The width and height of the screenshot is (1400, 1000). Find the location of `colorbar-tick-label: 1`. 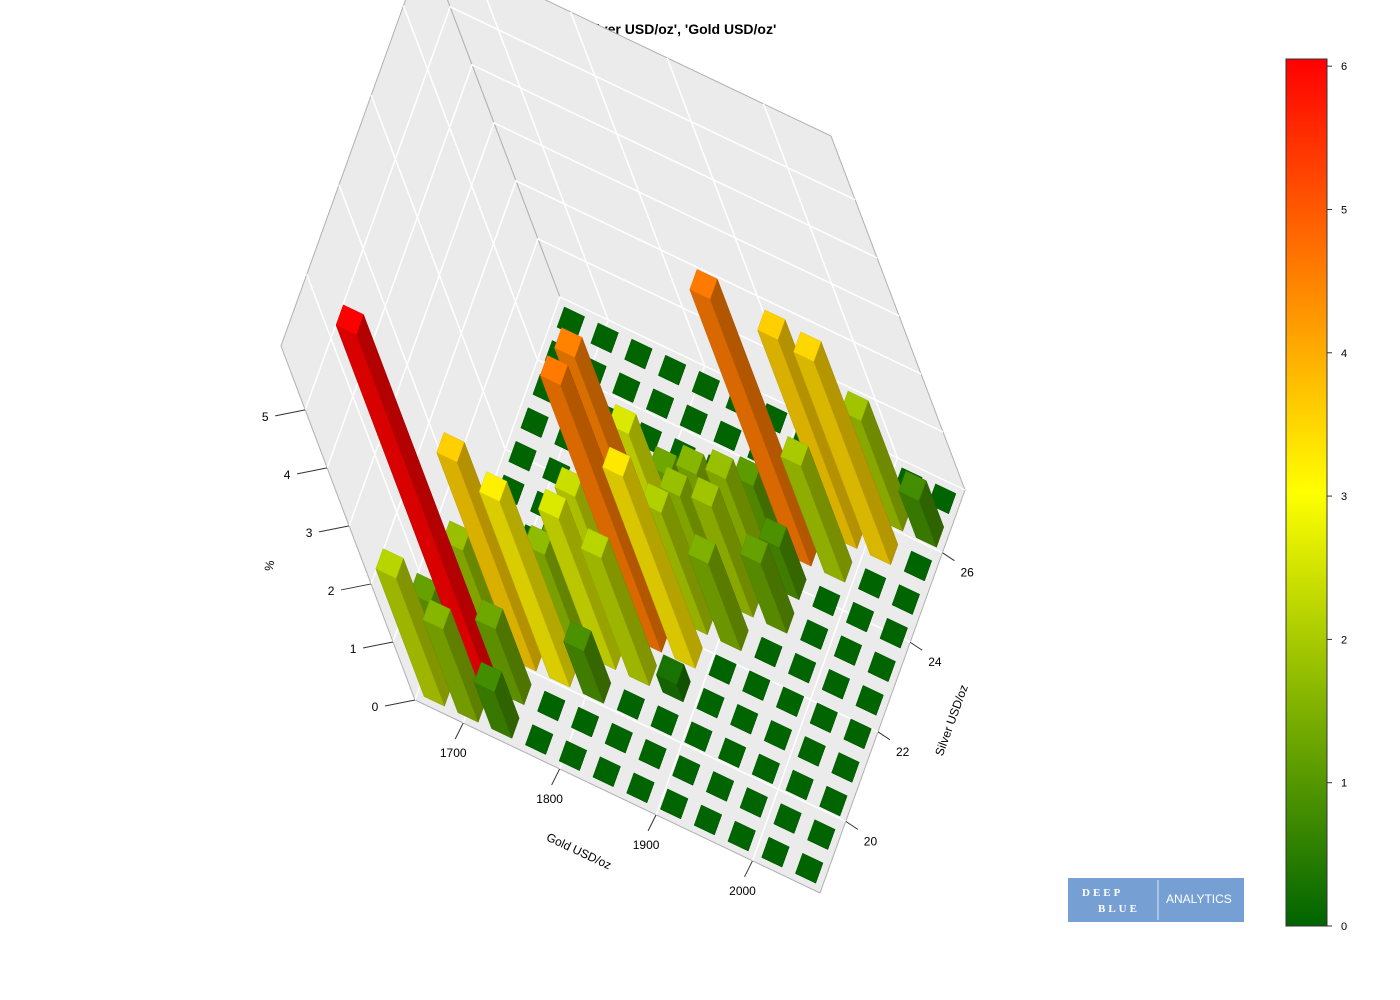

colorbar-tick-label: 1 is located at coordinates (1344, 784).